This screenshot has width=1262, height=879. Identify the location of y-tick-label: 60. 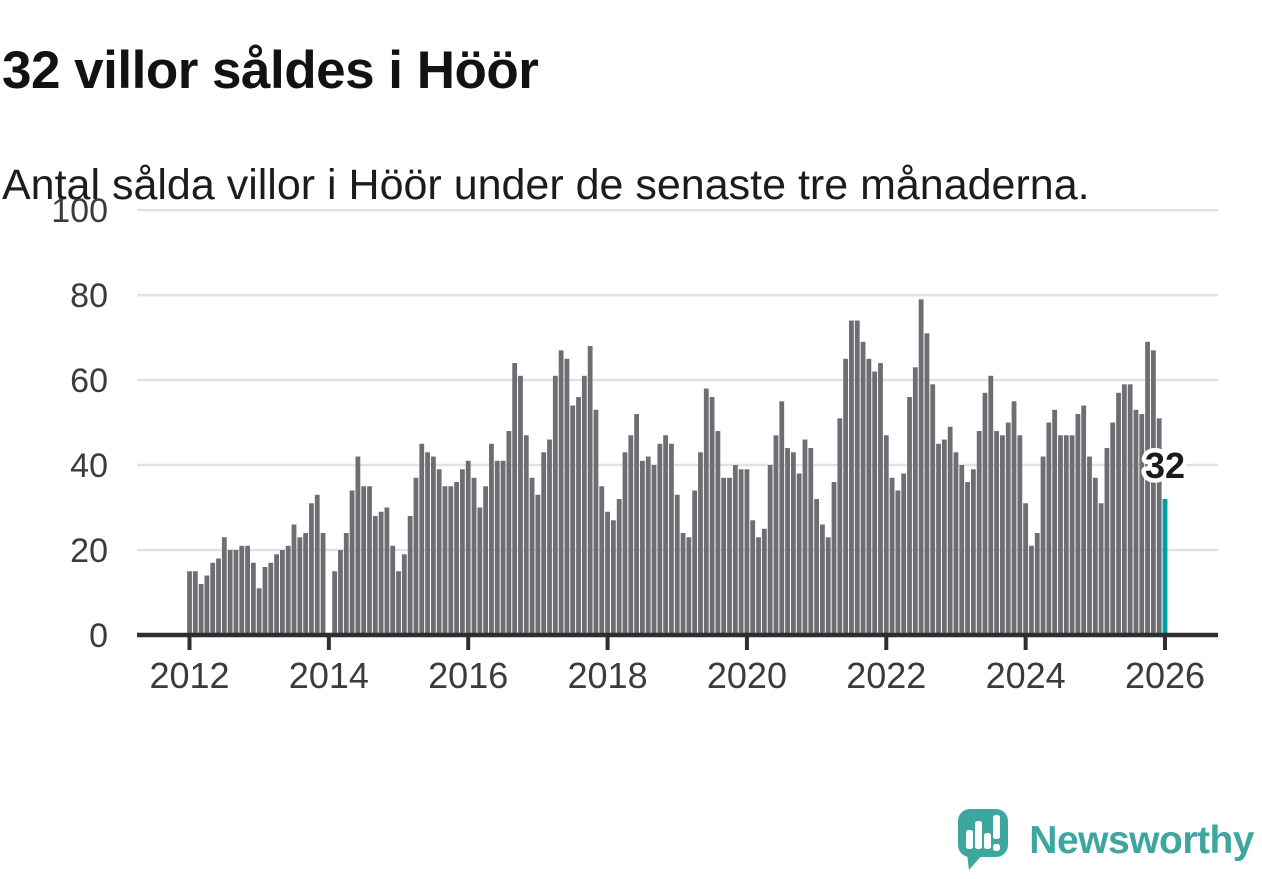
(89, 381).